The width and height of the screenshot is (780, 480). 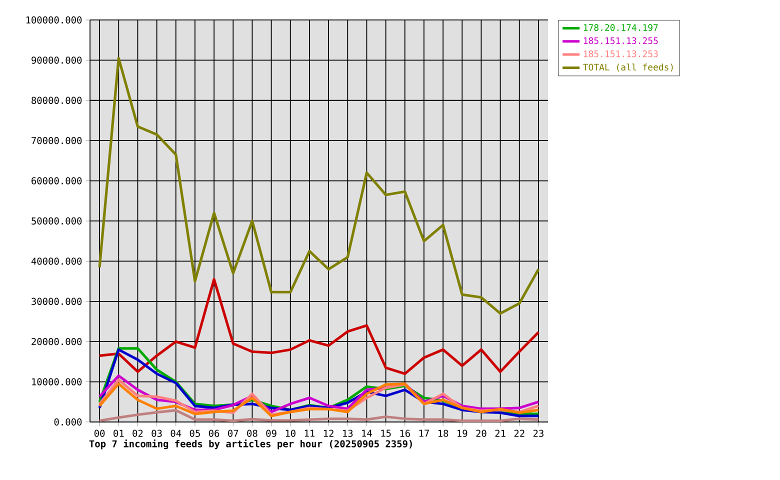 I want to click on x-tick-label: 02, so click(x=137, y=433).